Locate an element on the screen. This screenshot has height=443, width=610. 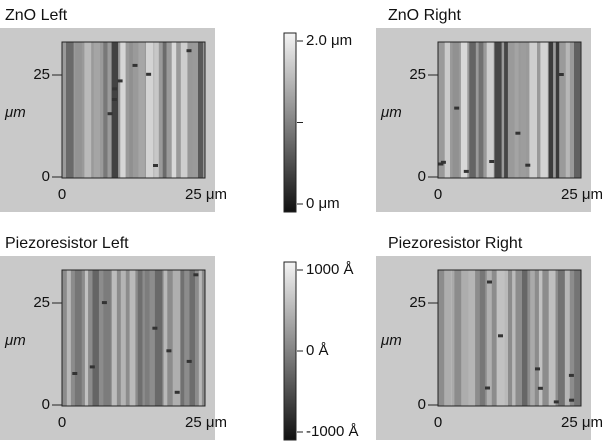
panel-title: Piezoresistor Left is located at coordinates (67, 243).